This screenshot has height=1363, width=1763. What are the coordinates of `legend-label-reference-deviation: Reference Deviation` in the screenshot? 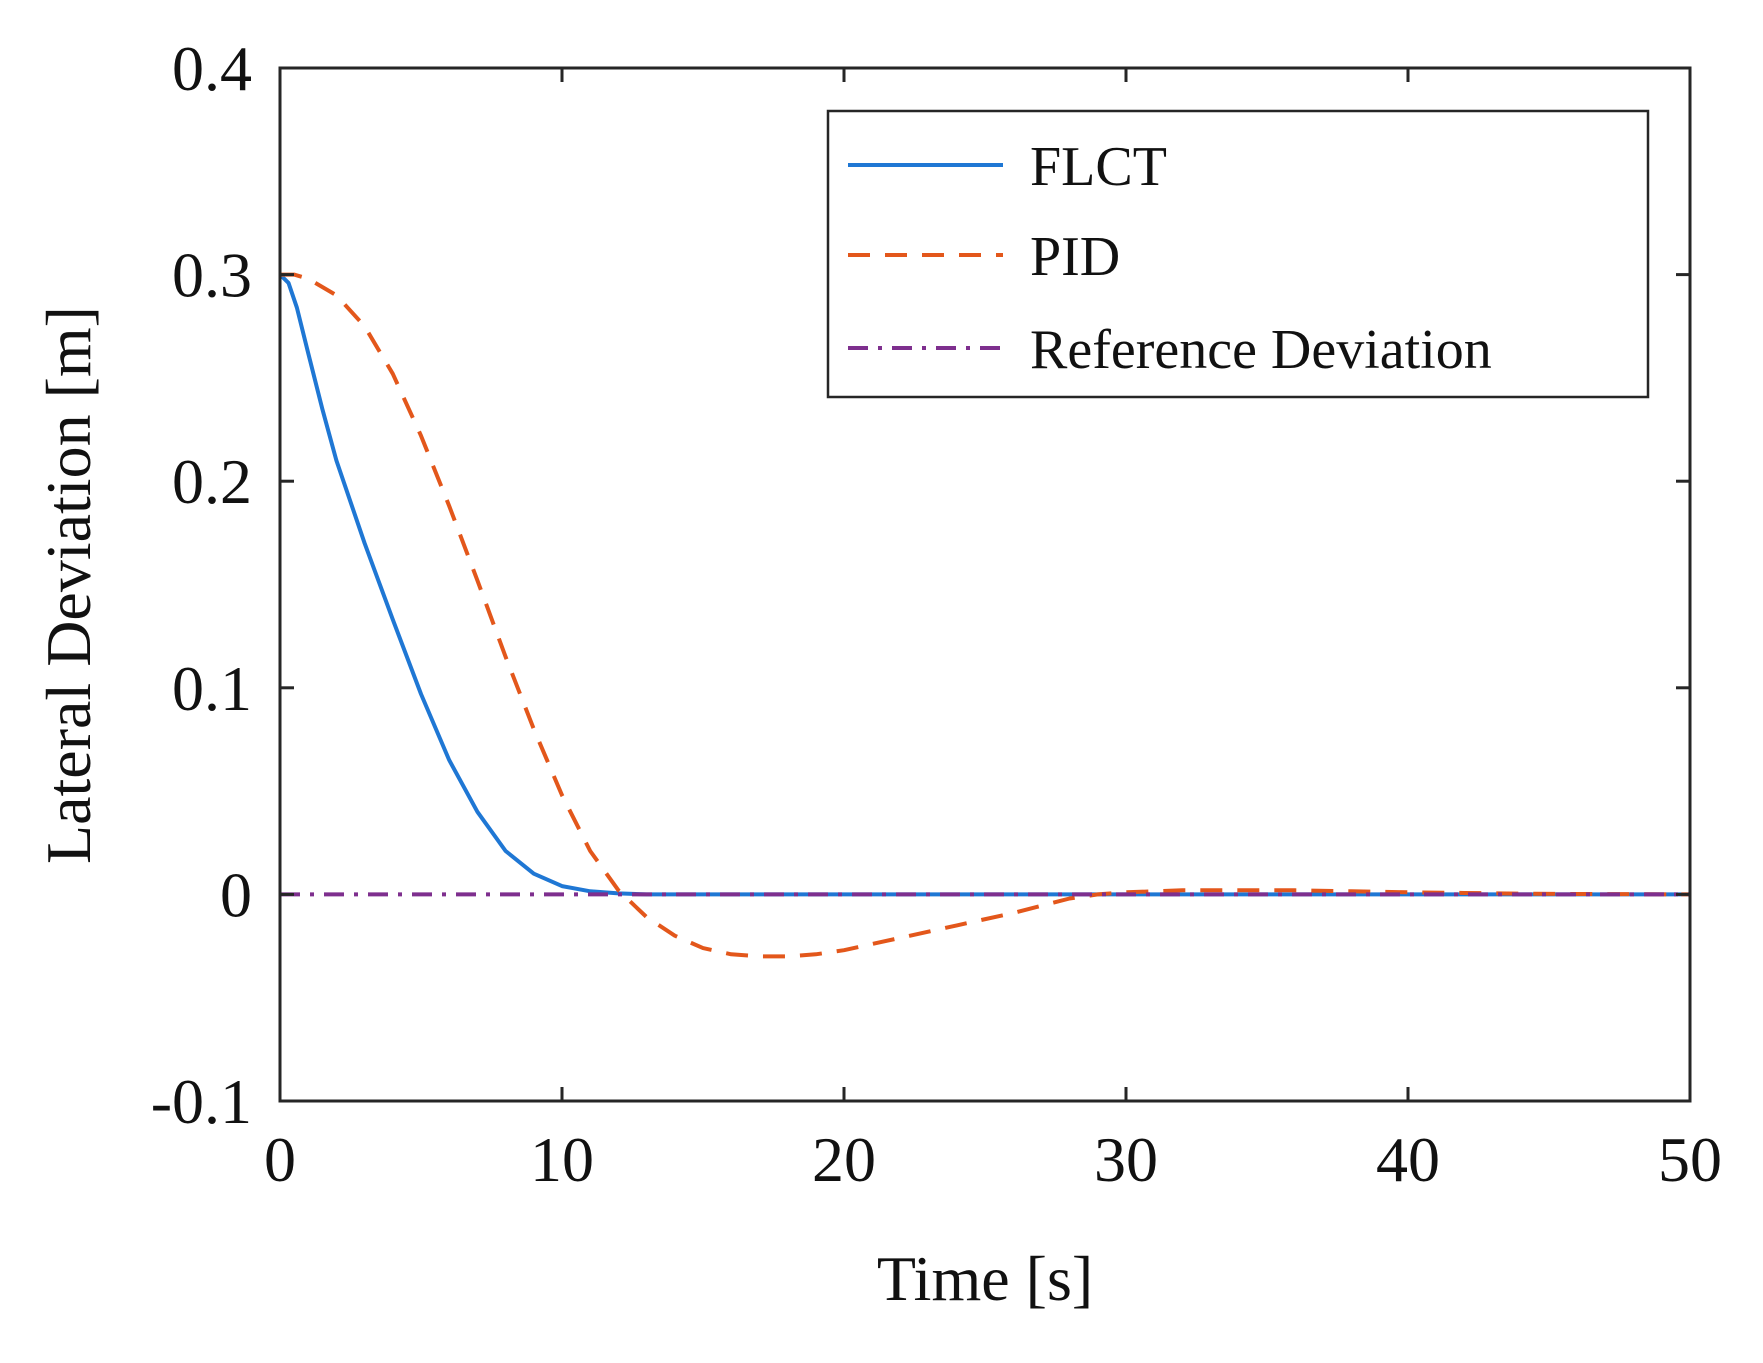 It's located at (1261, 350).